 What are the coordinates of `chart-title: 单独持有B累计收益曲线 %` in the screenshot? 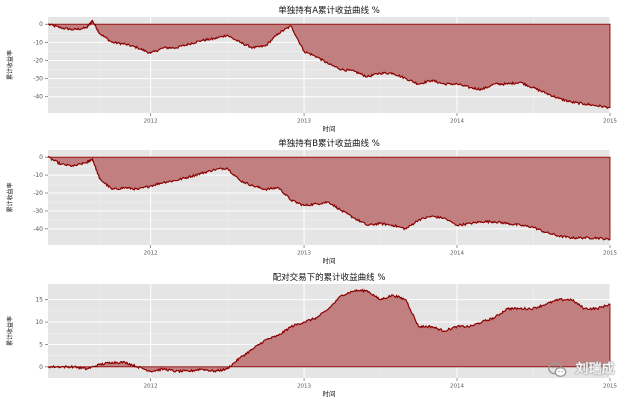 It's located at (329, 143).